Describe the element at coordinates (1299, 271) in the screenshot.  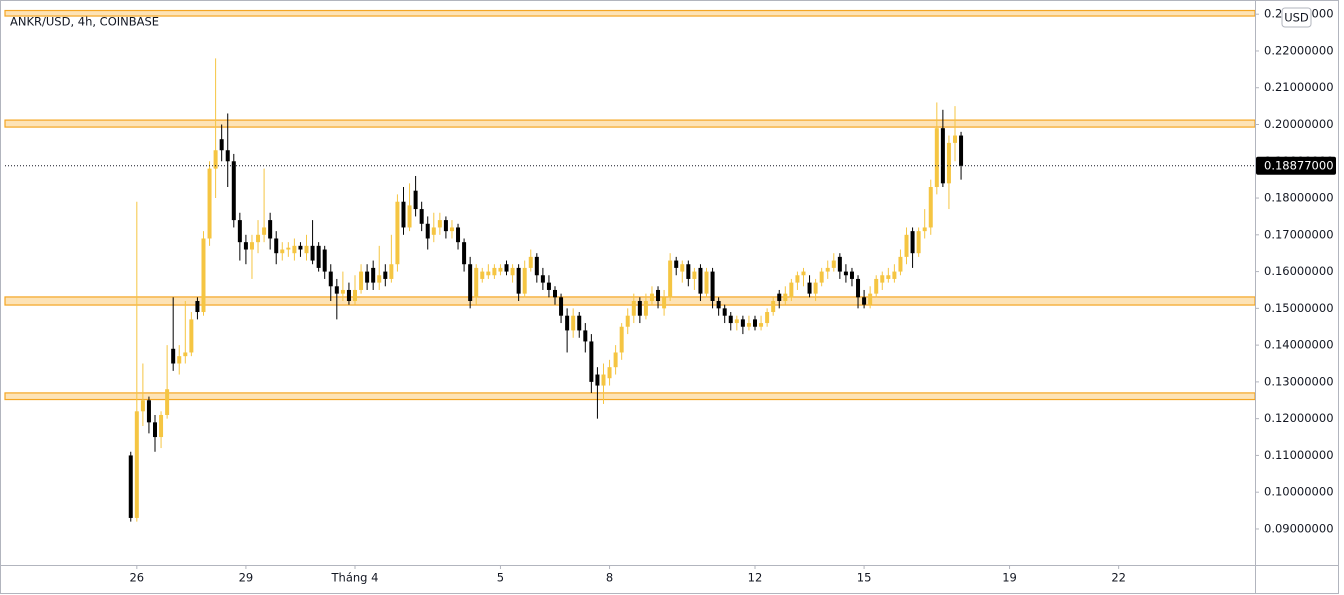
I see `y-tick-label: 0.16000000` at that location.